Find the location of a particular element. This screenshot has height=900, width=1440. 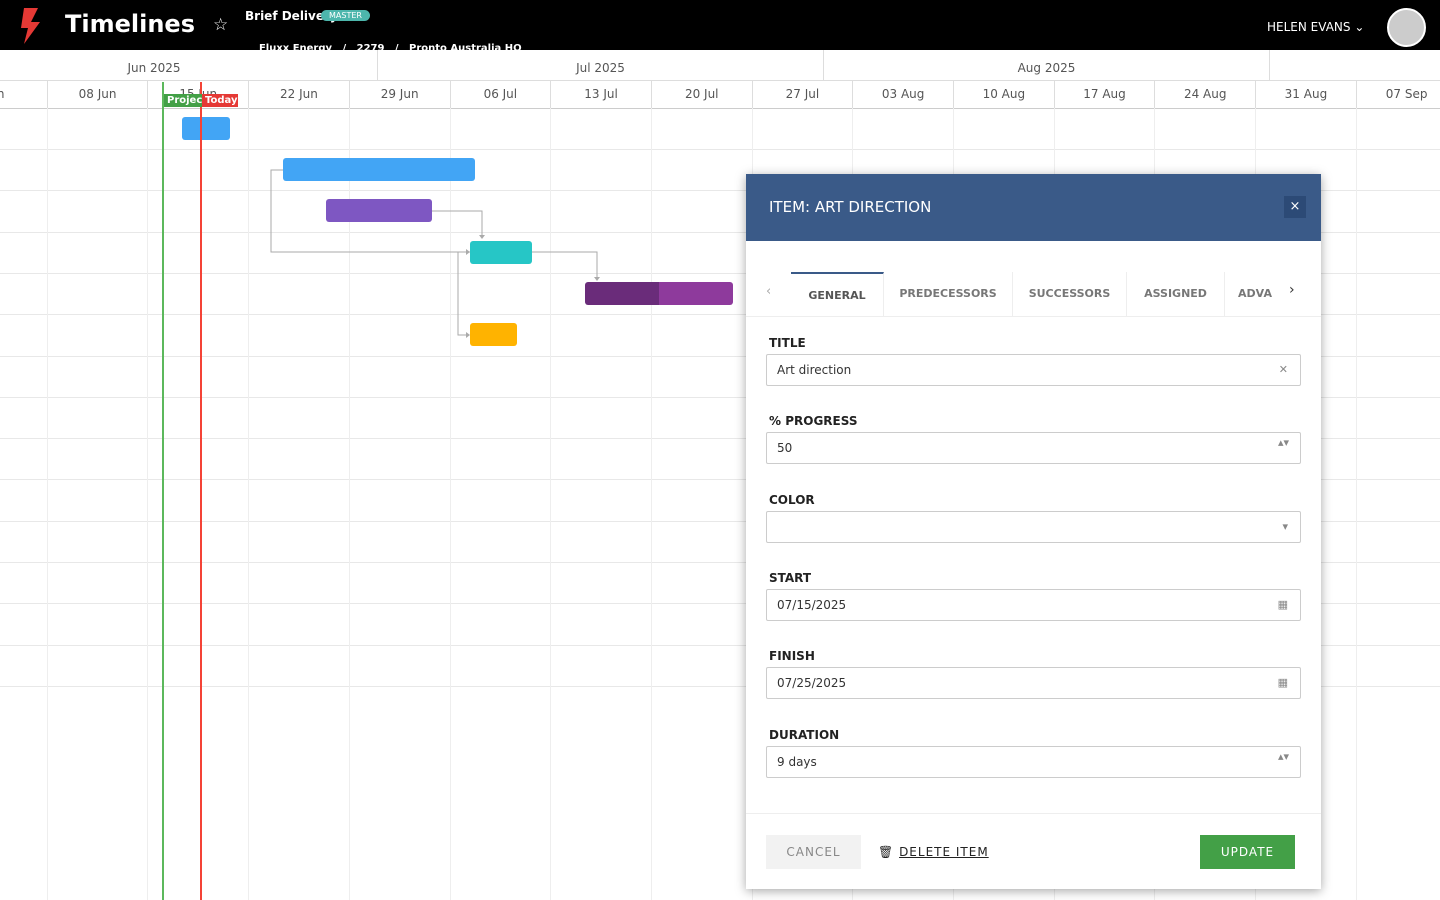

app-title: Timelines is located at coordinates (130, 24).